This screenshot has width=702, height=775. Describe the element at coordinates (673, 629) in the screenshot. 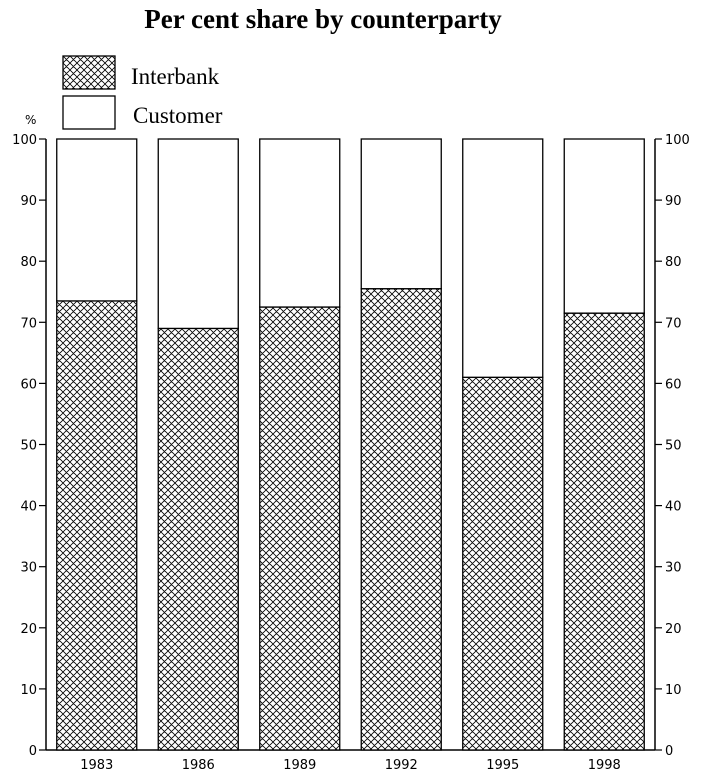

I see `right-y-tick-label: 20` at that location.